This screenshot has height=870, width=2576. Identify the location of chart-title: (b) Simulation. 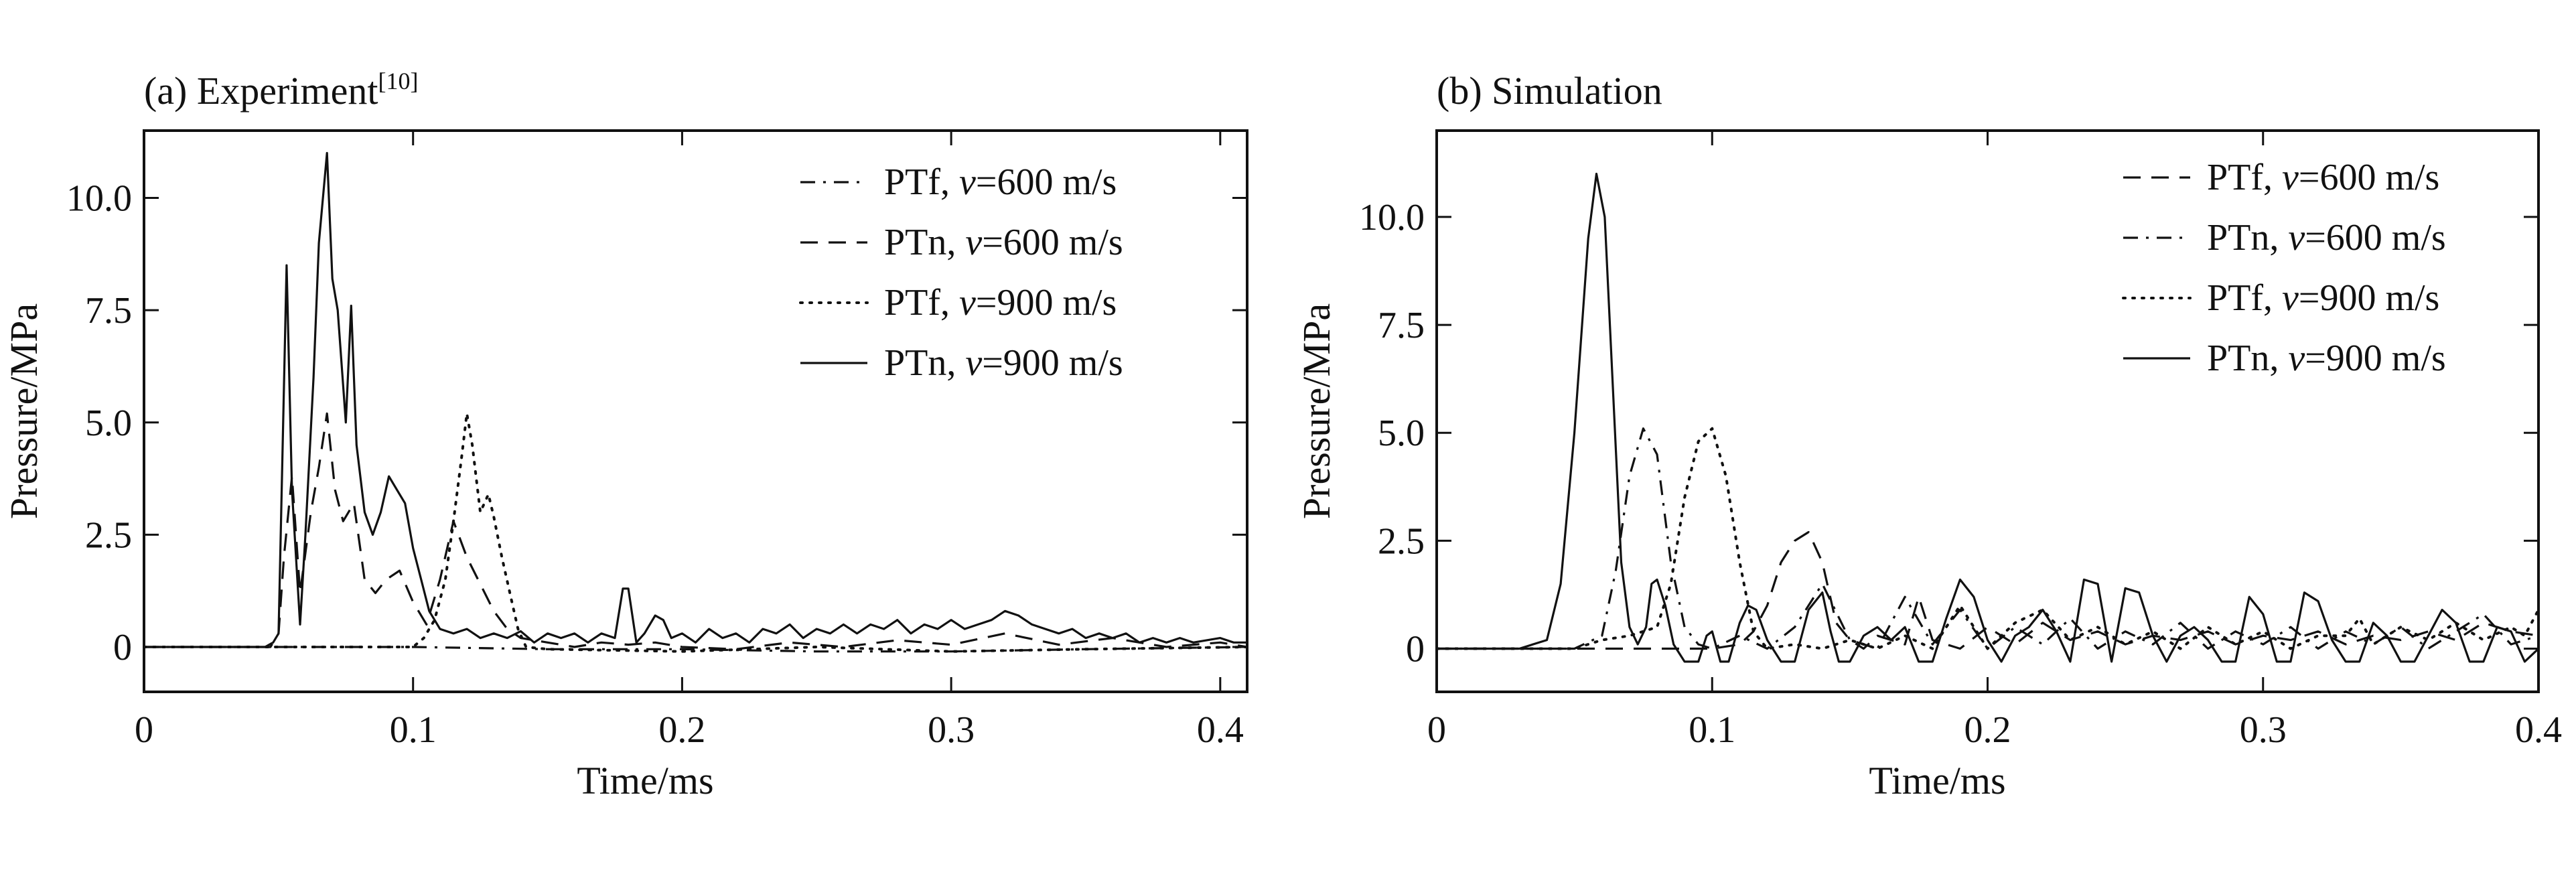
(1549, 91).